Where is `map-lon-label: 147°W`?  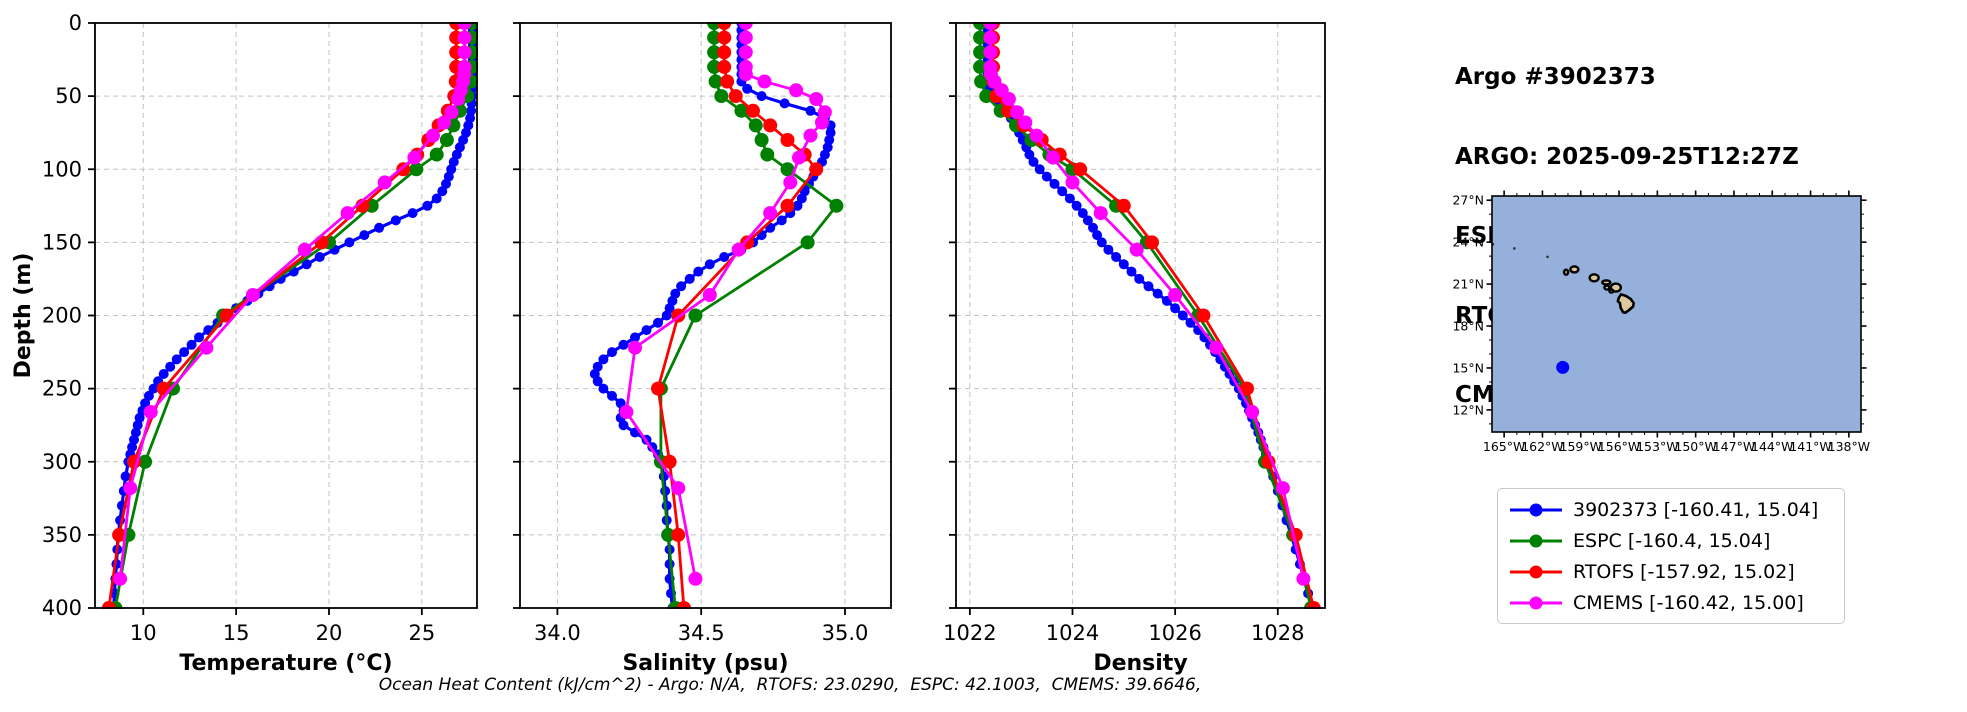 map-lon-label: 147°W is located at coordinates (1734, 446).